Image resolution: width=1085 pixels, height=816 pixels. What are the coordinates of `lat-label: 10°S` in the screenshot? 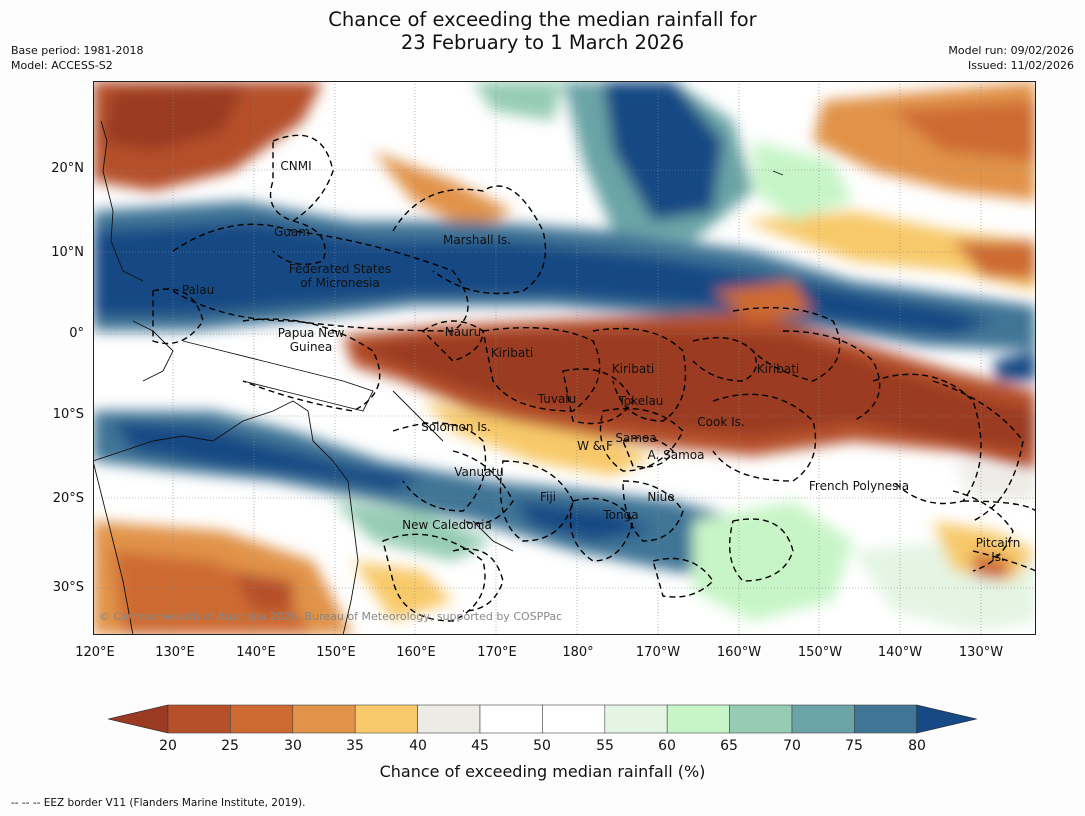 It's located at (68, 414).